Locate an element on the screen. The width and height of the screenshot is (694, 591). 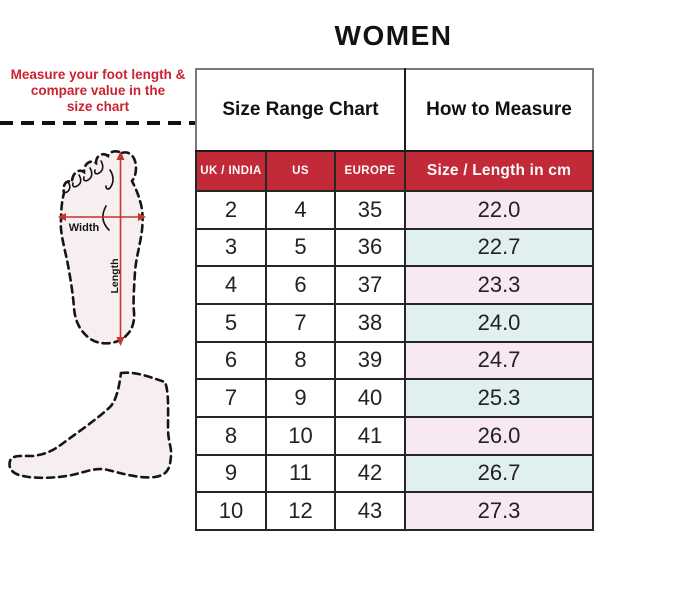
table-row: 4 6 37 23.3 is located at coordinates (395, 285).